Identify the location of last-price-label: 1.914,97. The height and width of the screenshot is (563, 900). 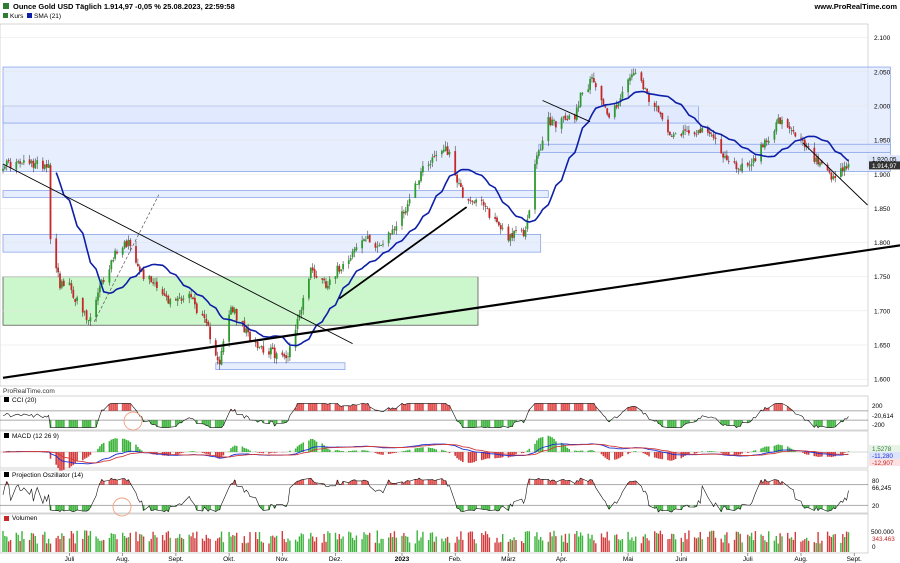
(884, 166).